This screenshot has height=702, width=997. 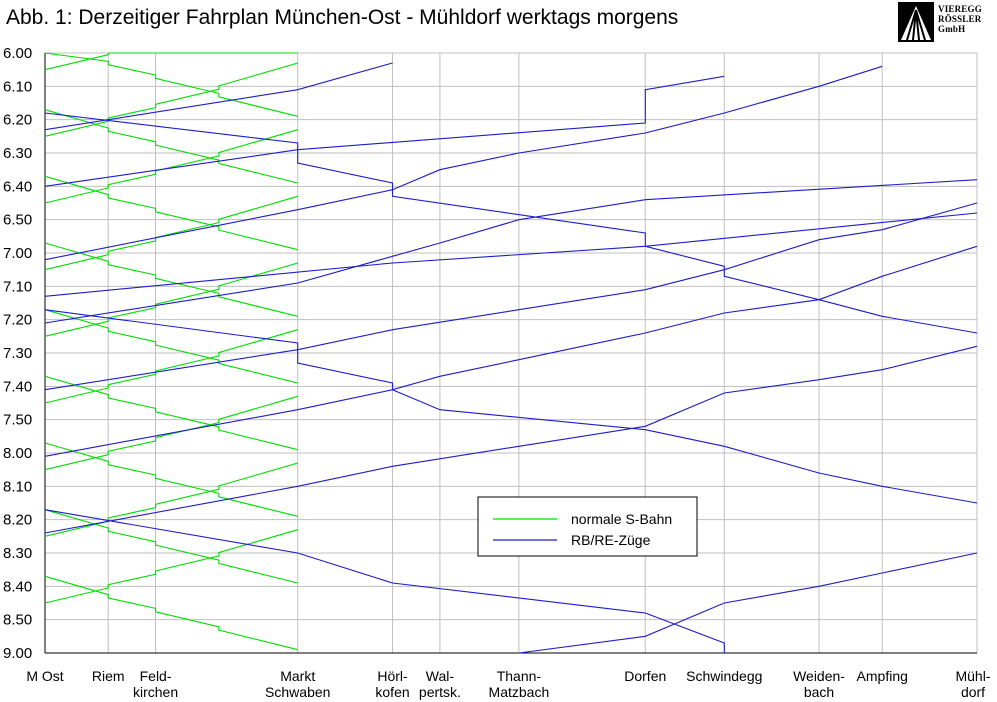 I want to click on station-label: Thann-, so click(x=519, y=676).